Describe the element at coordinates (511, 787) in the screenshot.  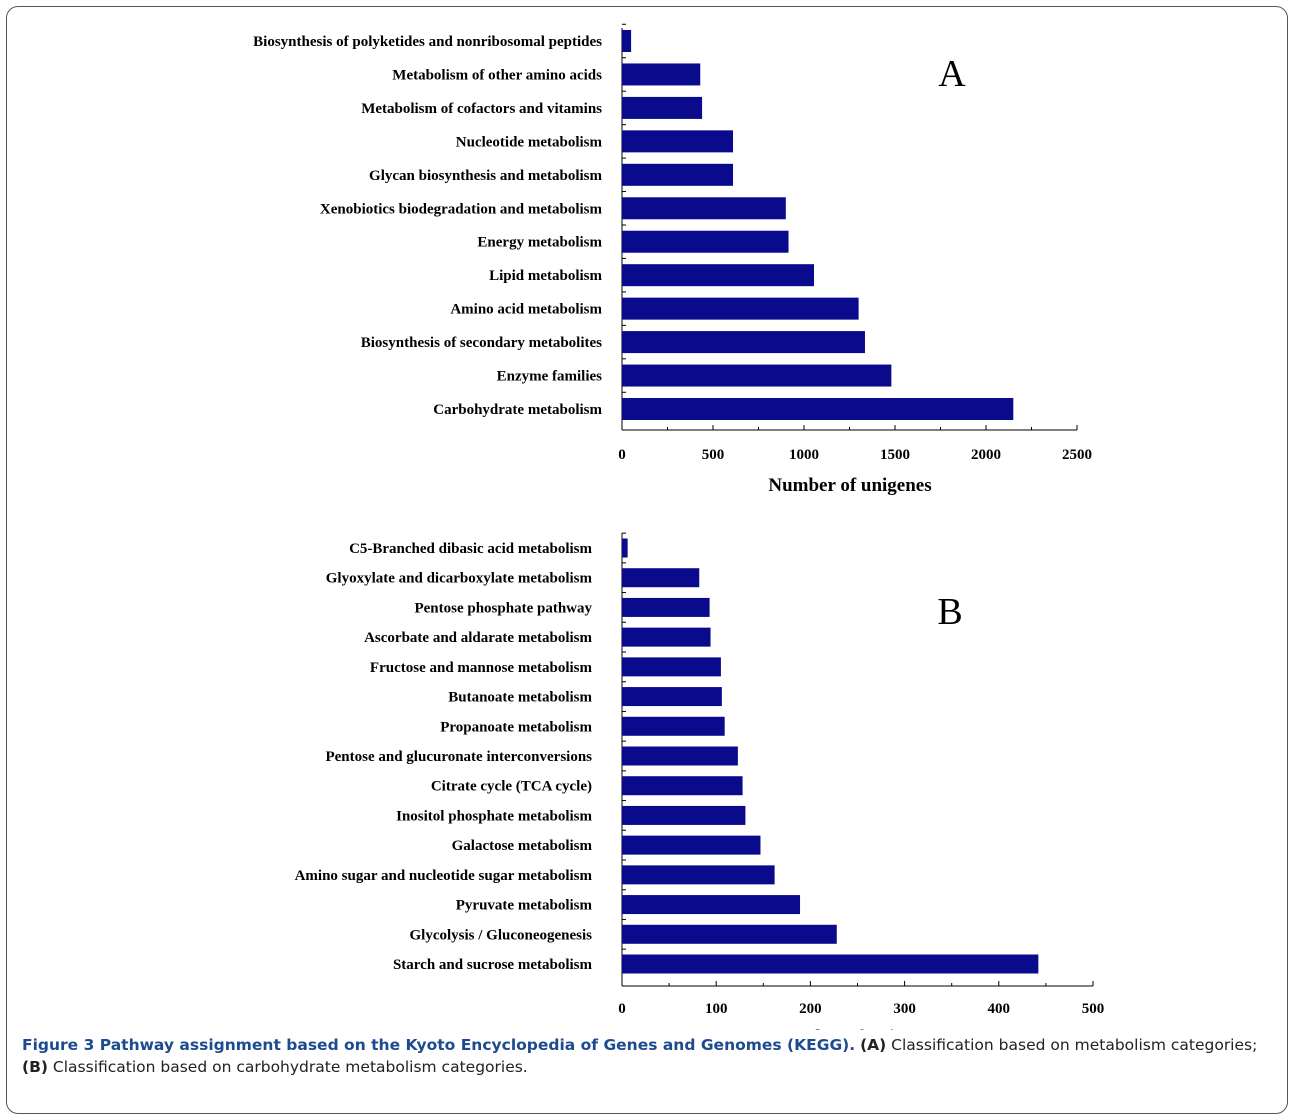
I see `category-label: Citrate cycle (TCA cycle)` at that location.